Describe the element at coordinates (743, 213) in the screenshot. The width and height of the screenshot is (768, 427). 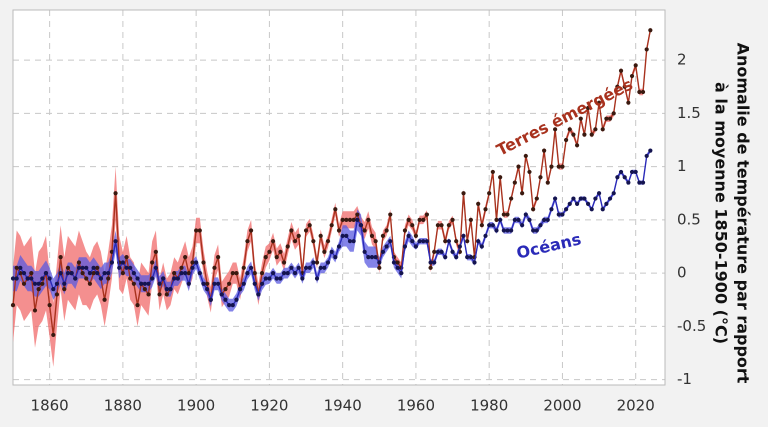
I see `y-axis-title: Anomalie de température par rapport` at that location.